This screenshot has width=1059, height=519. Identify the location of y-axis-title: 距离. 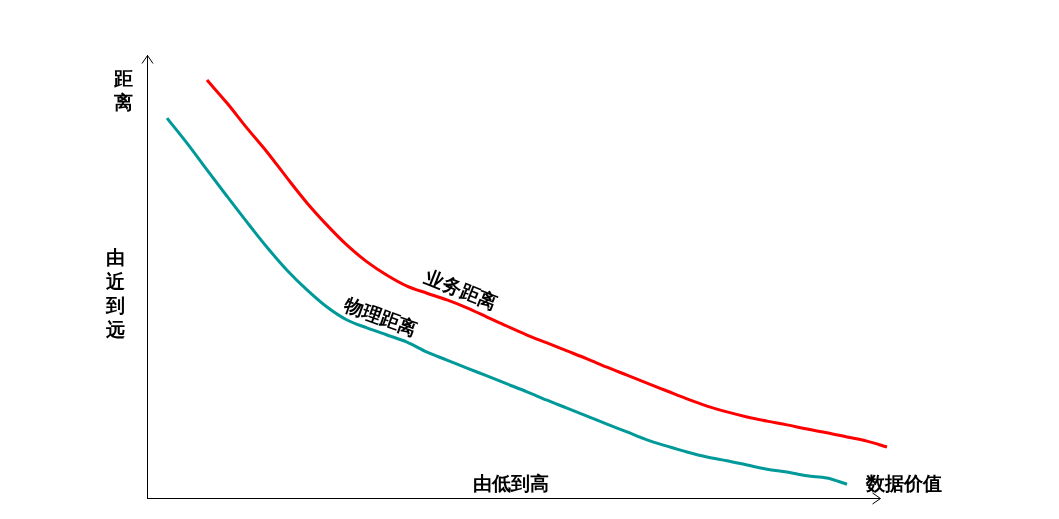
(123, 90).